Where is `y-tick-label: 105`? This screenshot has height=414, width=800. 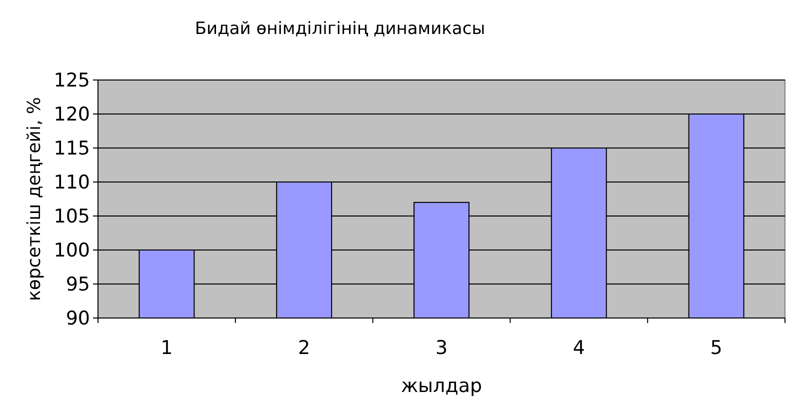
y-tick-label: 105 is located at coordinates (72, 217).